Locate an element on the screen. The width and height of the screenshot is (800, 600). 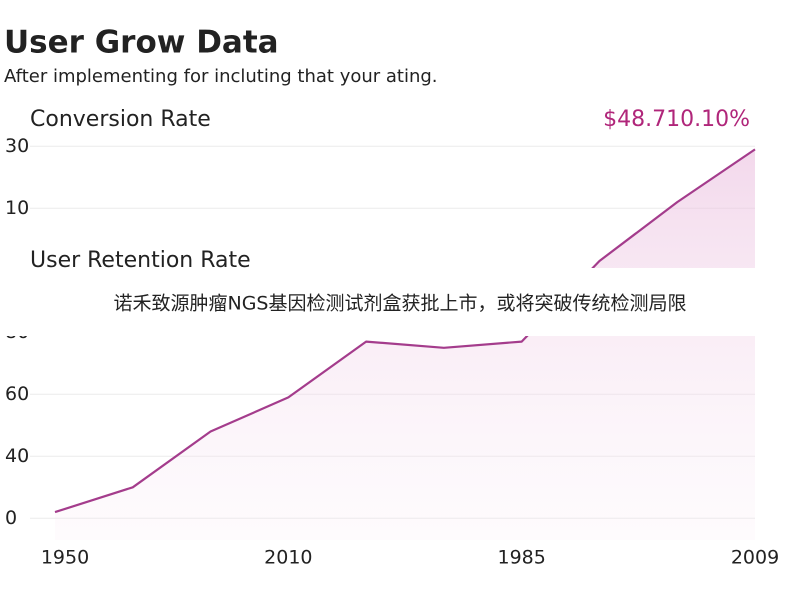
y-tick-label: 10 is located at coordinates (17, 208).